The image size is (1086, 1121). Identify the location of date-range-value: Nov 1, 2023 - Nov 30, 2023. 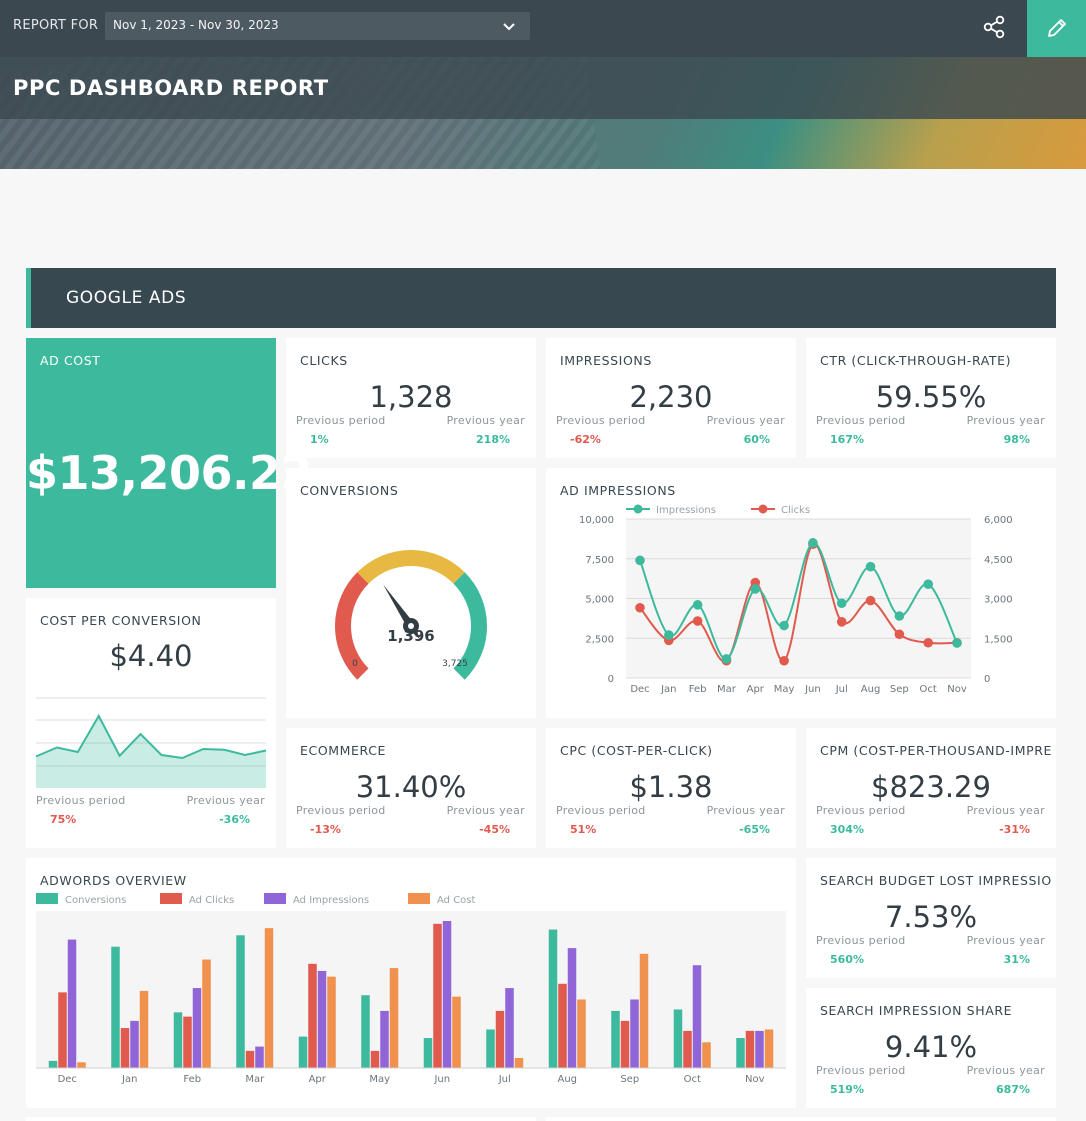
(196, 25).